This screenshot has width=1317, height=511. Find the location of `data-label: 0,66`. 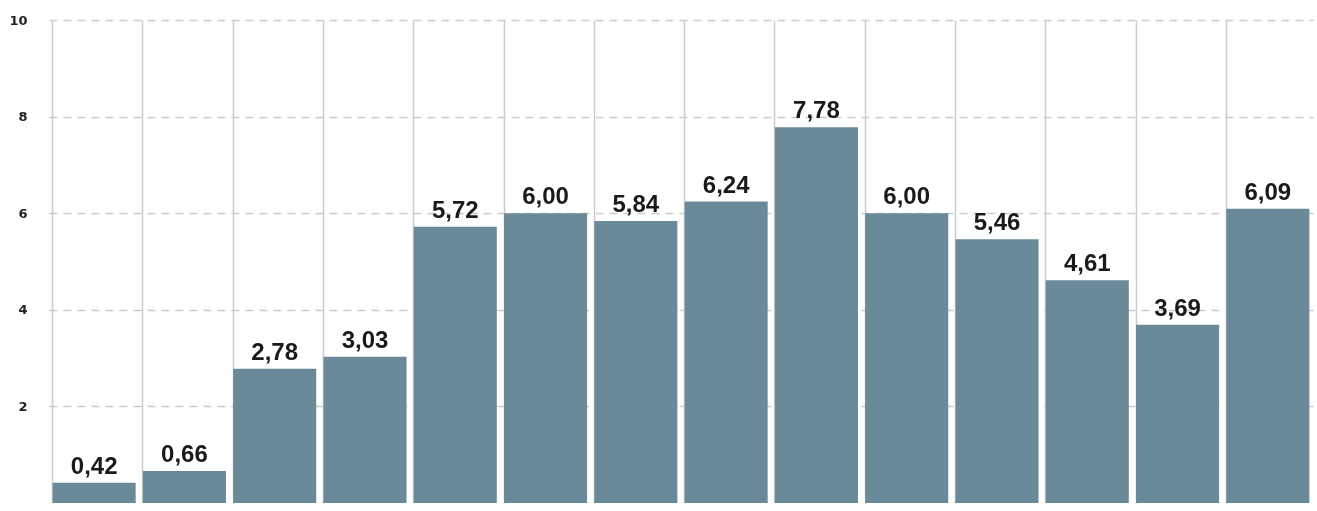

data-label: 0,66 is located at coordinates (184, 454).